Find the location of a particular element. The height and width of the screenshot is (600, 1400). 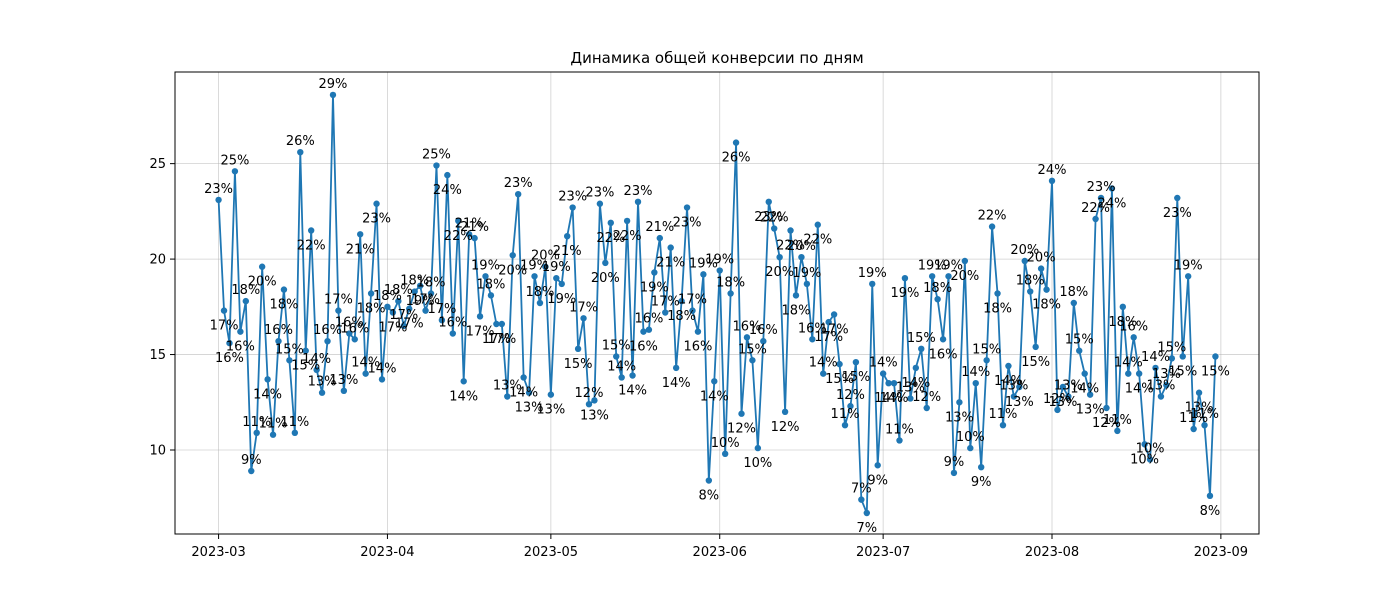

data-label: 21% is located at coordinates (474, 227).